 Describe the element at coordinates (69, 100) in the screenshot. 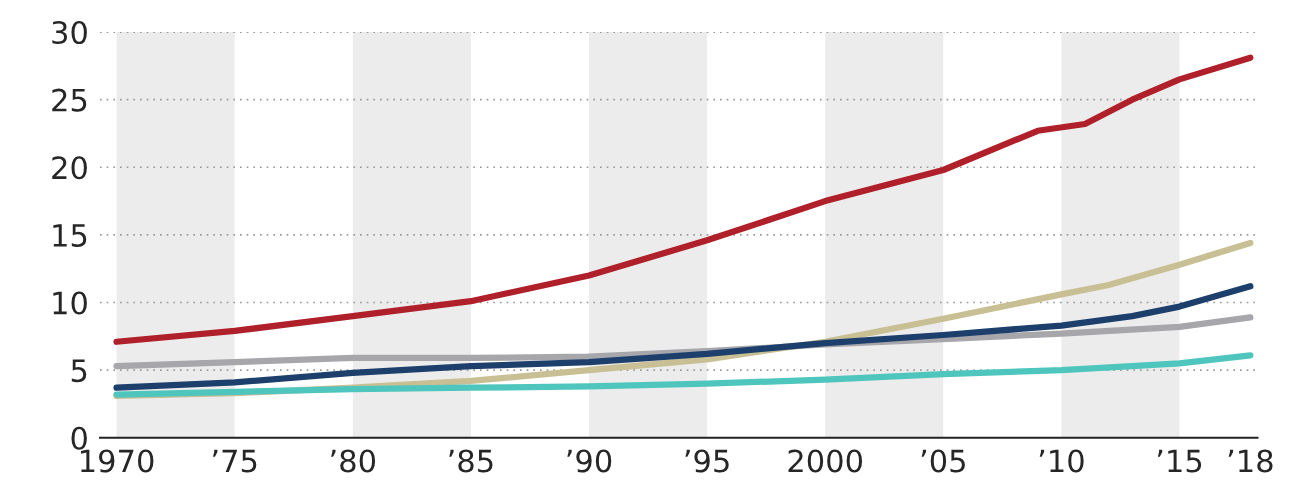

I see `y-tick-label: 25` at that location.